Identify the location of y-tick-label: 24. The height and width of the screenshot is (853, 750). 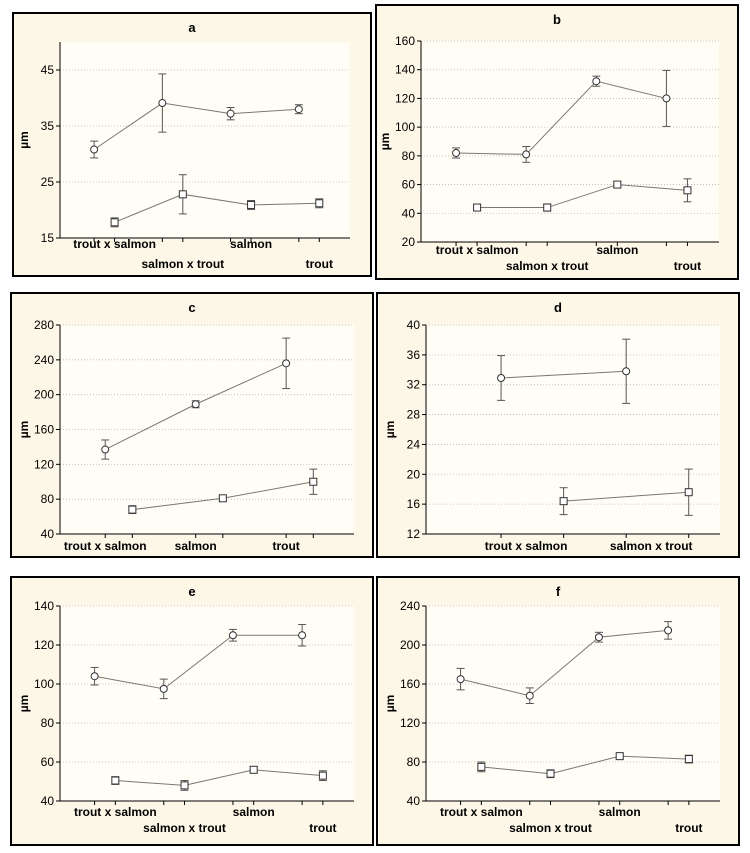
(414, 444).